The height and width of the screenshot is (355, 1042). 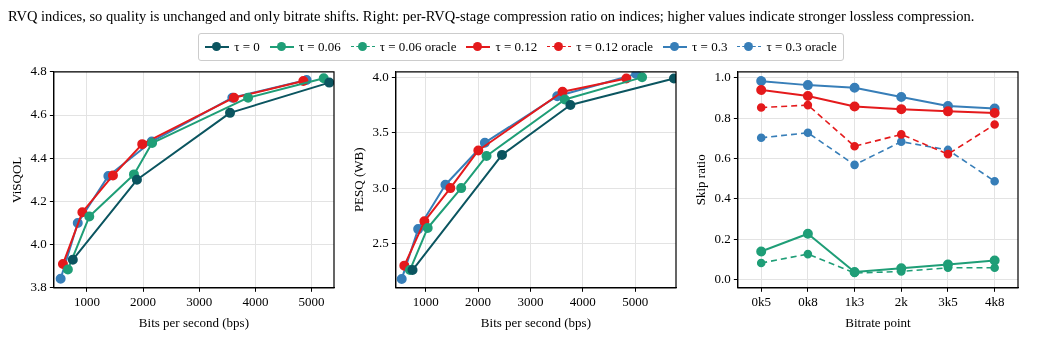 What do you see at coordinates (761, 302) in the screenshot?
I see `x-tick-label: 0k5` at bounding box center [761, 302].